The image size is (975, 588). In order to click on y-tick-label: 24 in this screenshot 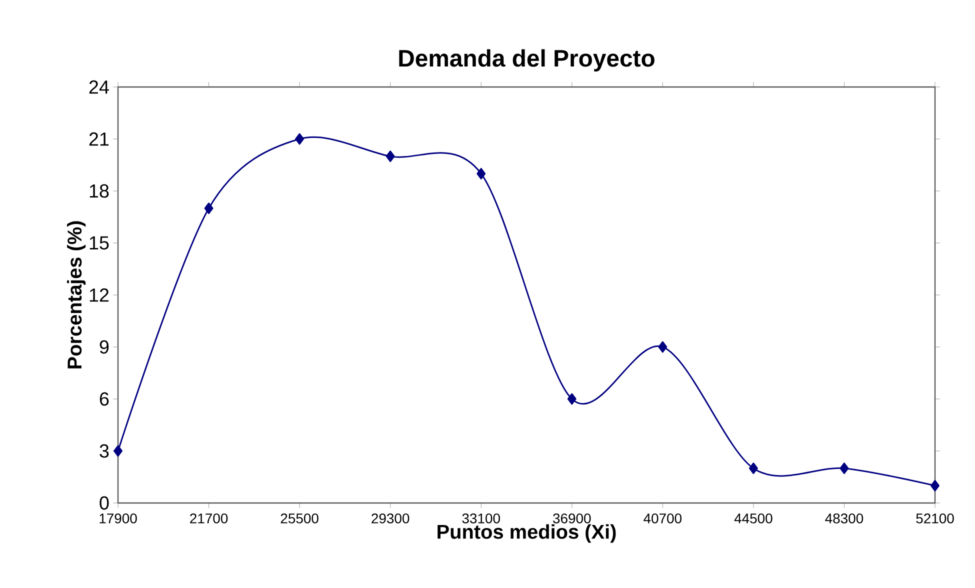, I will do `click(99, 87)`.